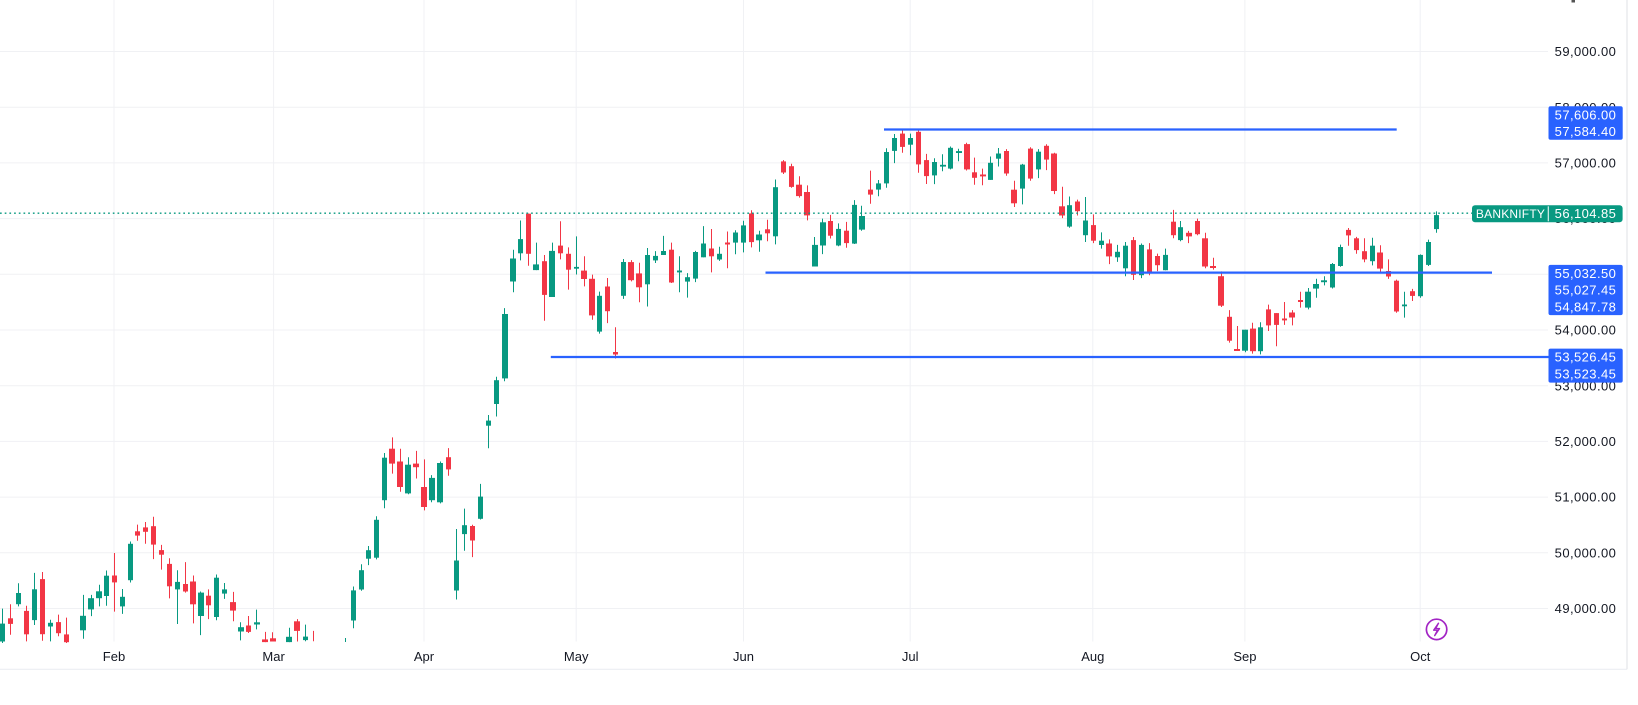 Image resolution: width=1638 pixels, height=705 pixels. What do you see at coordinates (1586, 608) in the screenshot?
I see `svg-text: 49,000.00` at bounding box center [1586, 608].